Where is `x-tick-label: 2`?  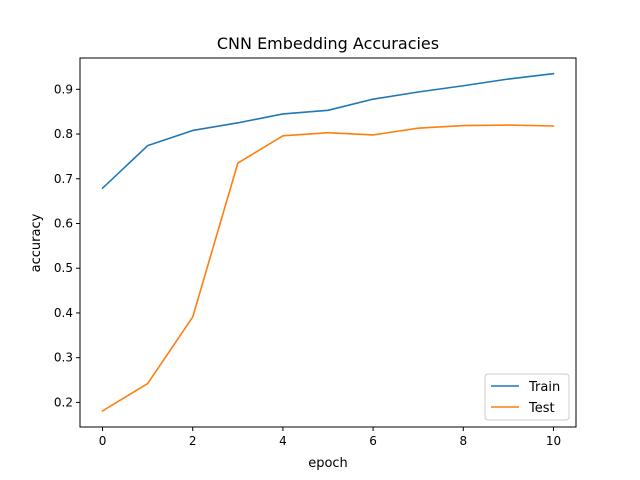
x-tick-label: 2 is located at coordinates (193, 441).